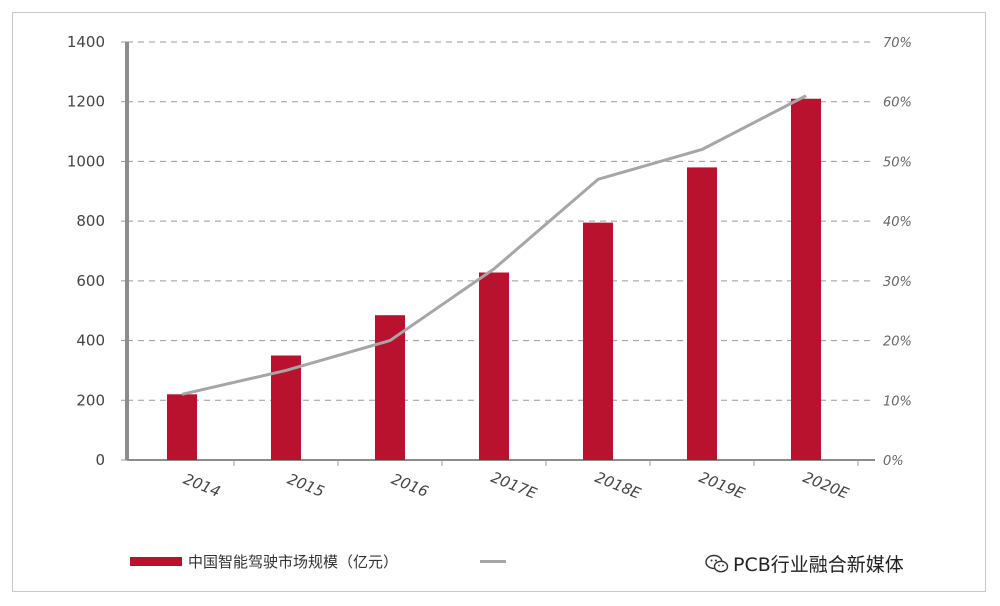 This screenshot has height=606, width=1000. Describe the element at coordinates (550, 561) in the screenshot. I see `chart-legend: 中国智能驾驶市场规模（亿元）` at that location.